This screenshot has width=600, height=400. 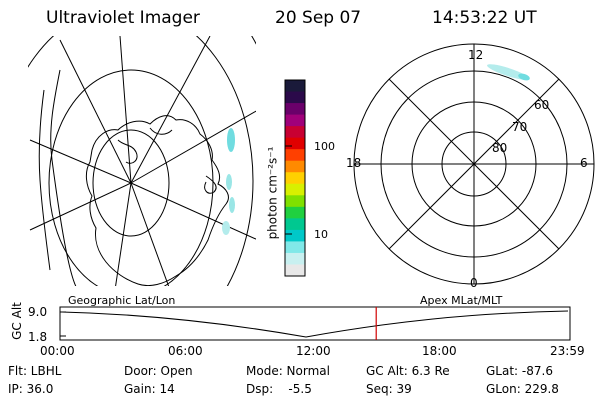 What do you see at coordinates (476, 55) in the screenshot?
I see `mlt-label-12: 12` at bounding box center [476, 55].